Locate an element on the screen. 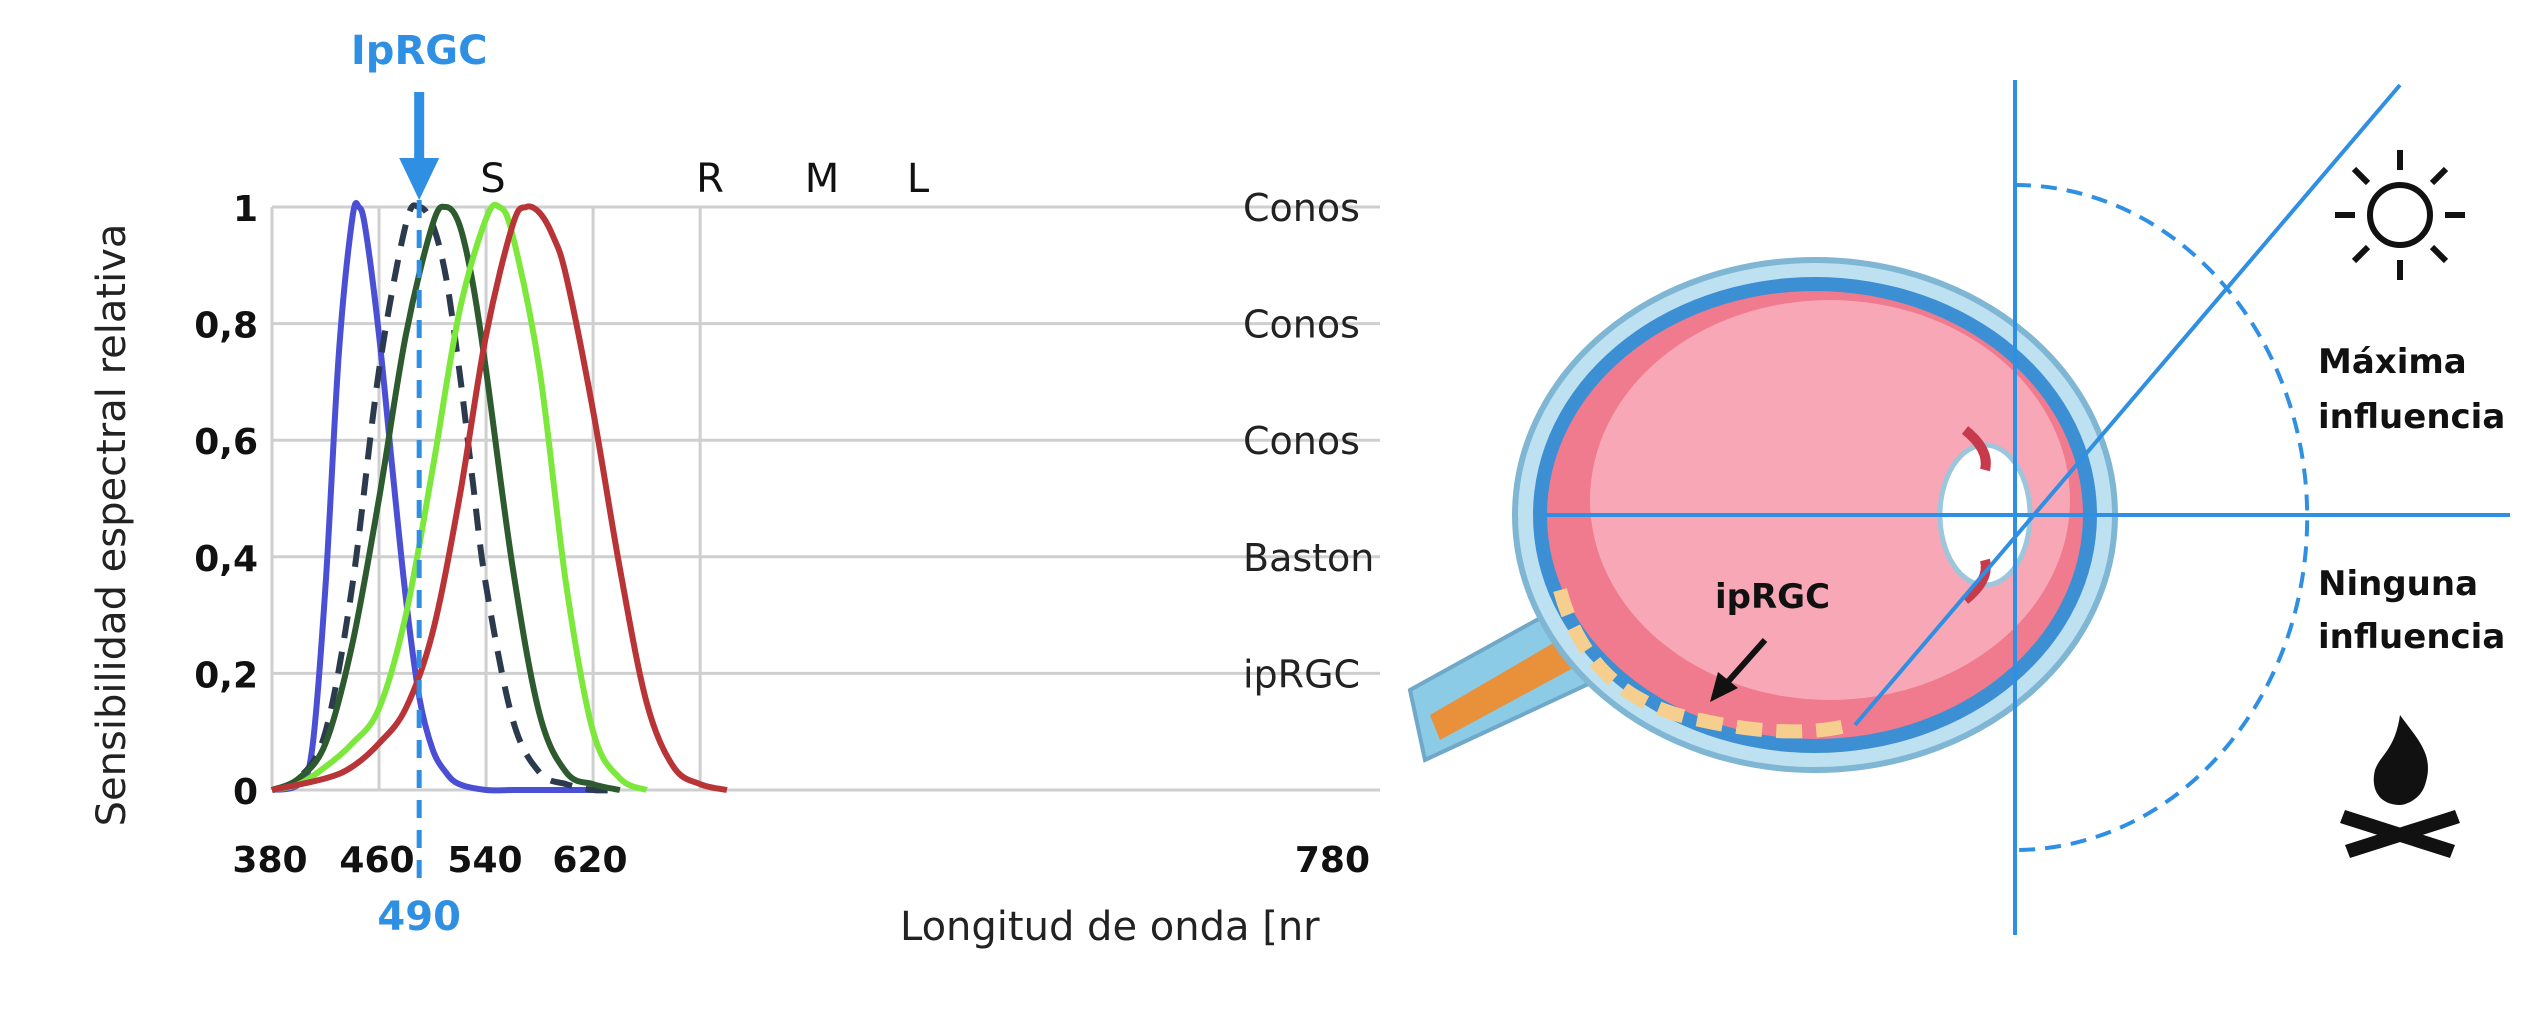 The height and width of the screenshot is (1012, 2522). right-label: ipRGC is located at coordinates (1301, 674).